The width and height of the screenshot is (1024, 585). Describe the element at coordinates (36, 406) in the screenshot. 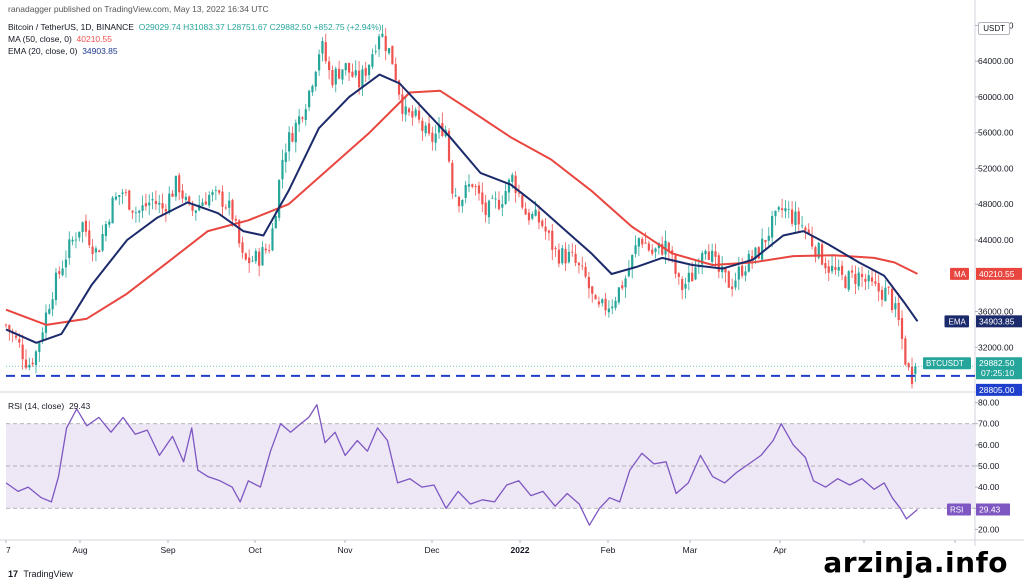

I see `rsi-label-text: RSI (14, close)` at that location.